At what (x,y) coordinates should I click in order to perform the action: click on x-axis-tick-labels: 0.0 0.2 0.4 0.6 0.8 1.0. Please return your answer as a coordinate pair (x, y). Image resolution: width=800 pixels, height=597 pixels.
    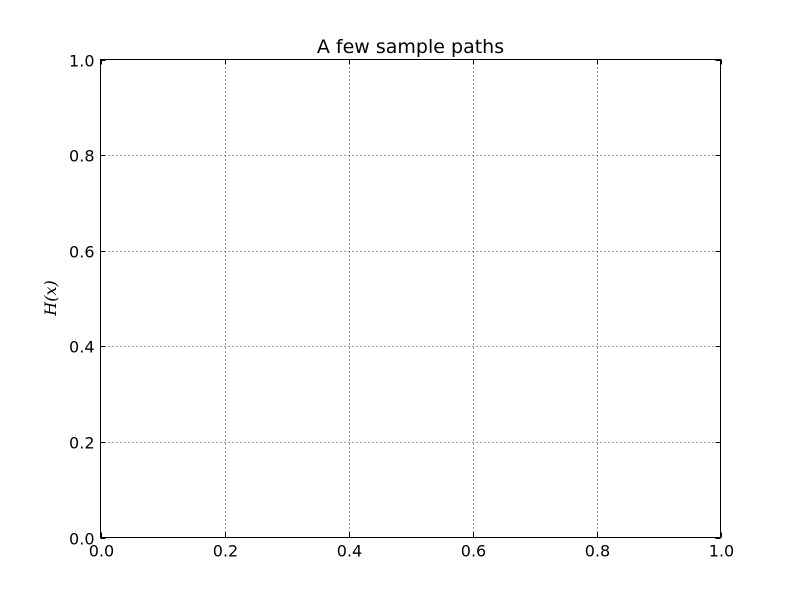
    Looking at the image, I should click on (411, 551).